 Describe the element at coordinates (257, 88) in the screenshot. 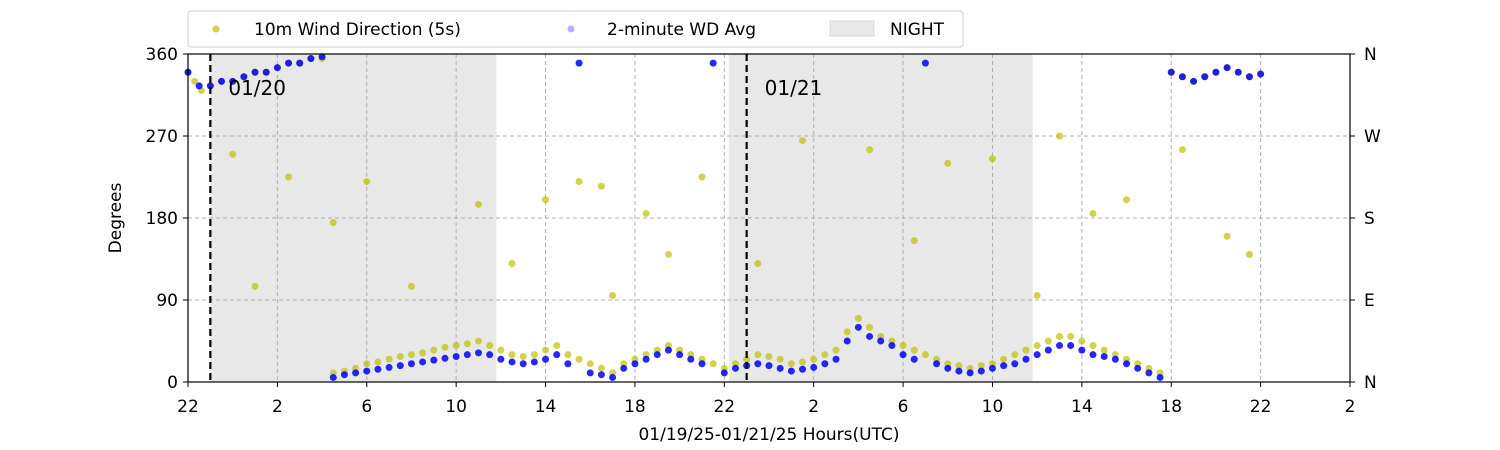

I see `day-marker-label-0: 01/20` at that location.